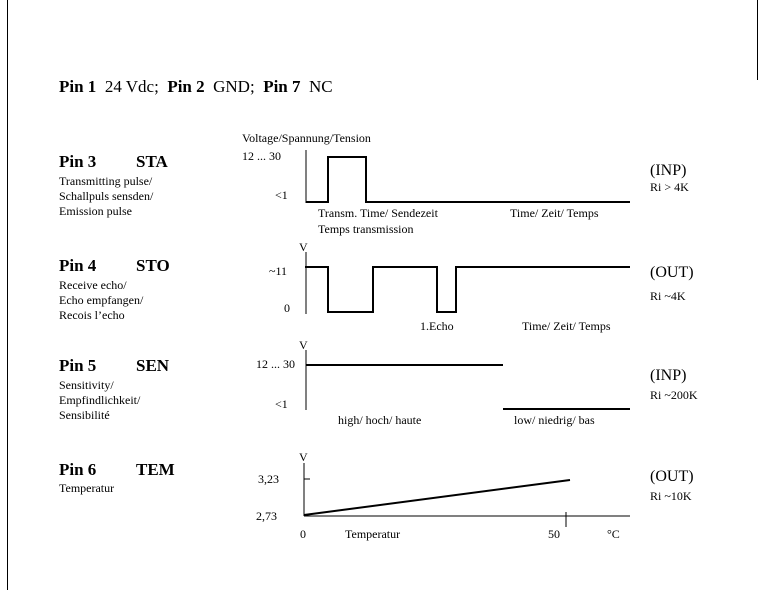 The height and width of the screenshot is (590, 764). Describe the element at coordinates (186, 86) in the screenshot. I see `pin2-label: Pin 2` at that location.